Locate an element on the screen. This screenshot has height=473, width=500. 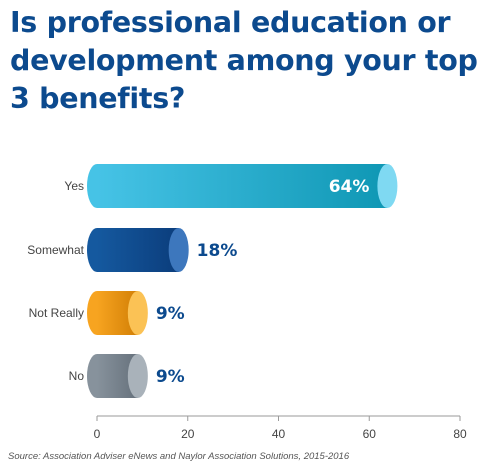
category-label: No is located at coordinates (77, 376).